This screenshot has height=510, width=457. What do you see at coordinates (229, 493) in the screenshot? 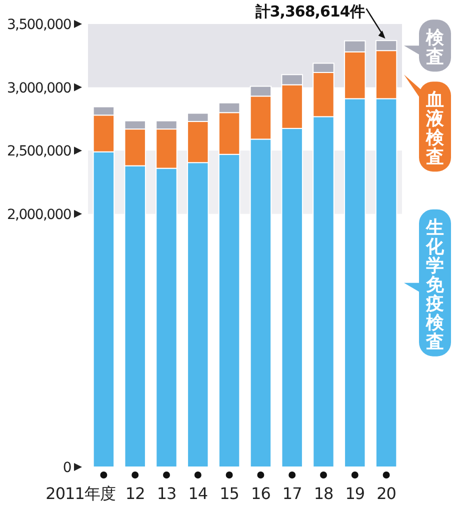
I see `x-tick-label: 15` at bounding box center [229, 493].